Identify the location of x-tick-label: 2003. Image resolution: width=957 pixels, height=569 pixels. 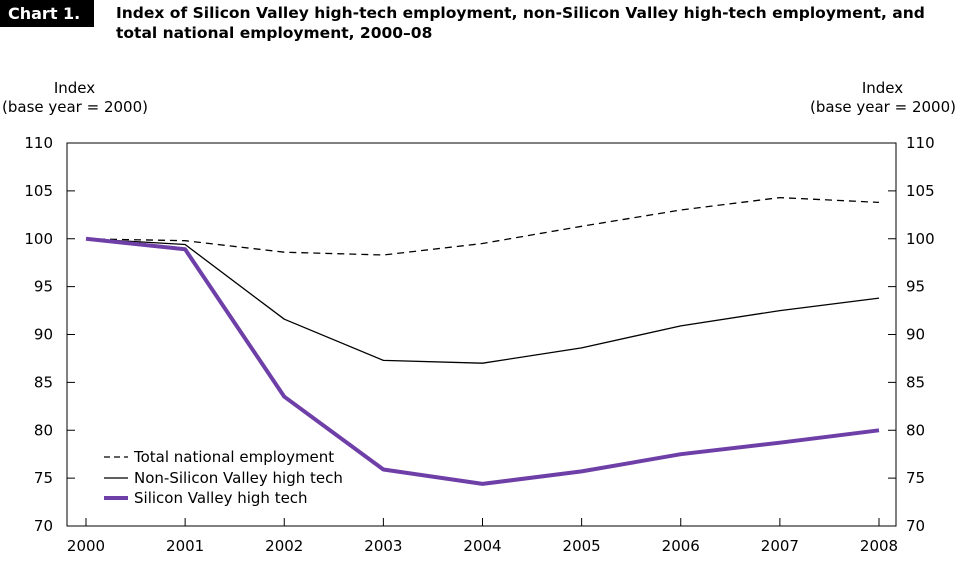
(383, 546).